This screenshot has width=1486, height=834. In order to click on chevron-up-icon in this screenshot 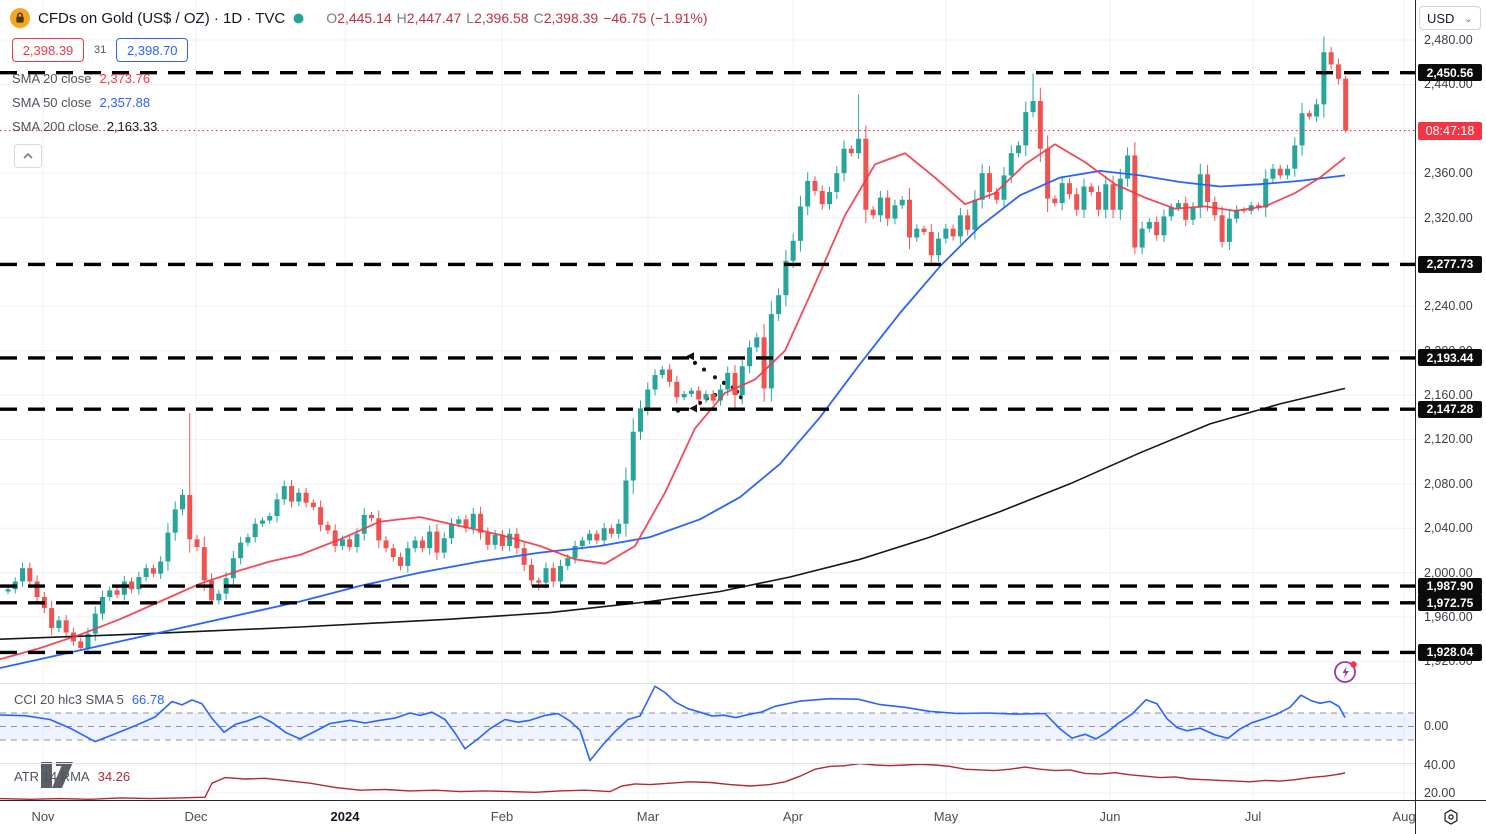, I will do `click(28, 156)`.